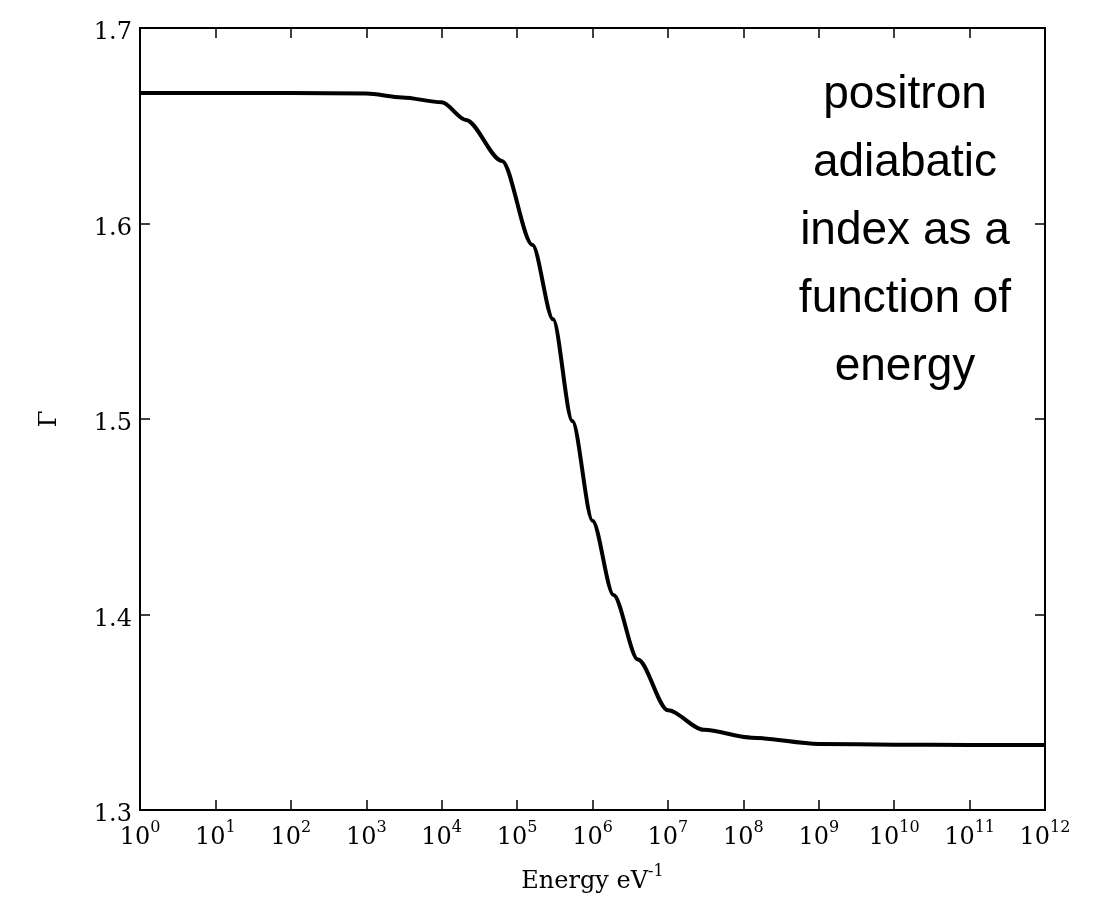 This screenshot has height=907, width=1110. Describe the element at coordinates (112, 617) in the screenshot. I see `y-tick-label: 1.4` at that location.